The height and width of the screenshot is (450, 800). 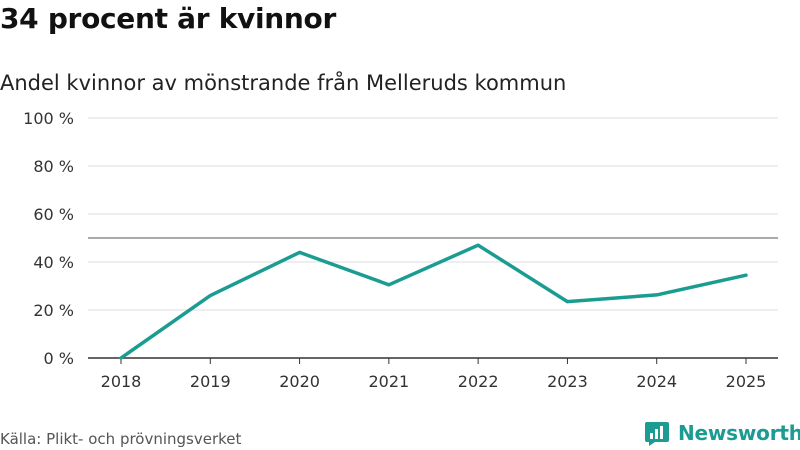 I want to click on y-tick-label: 40 %, so click(x=53, y=262).